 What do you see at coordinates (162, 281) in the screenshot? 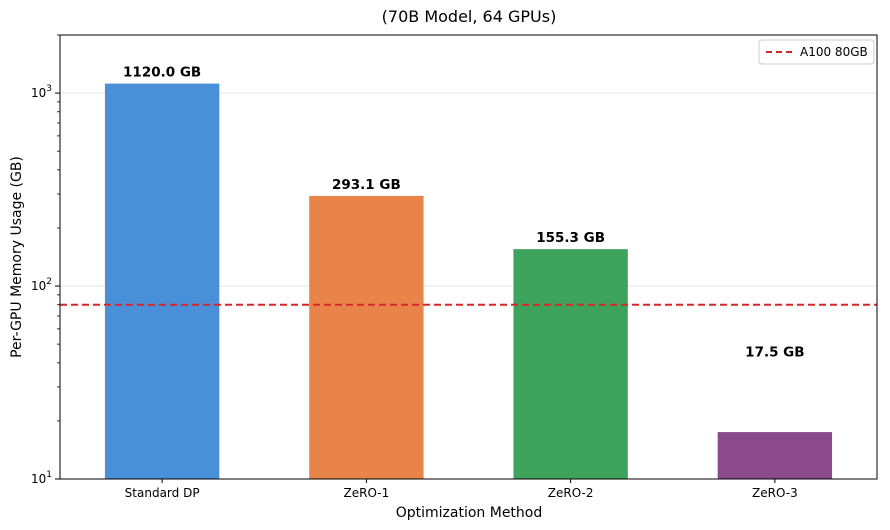
I see `bar-standard-dp` at bounding box center [162, 281].